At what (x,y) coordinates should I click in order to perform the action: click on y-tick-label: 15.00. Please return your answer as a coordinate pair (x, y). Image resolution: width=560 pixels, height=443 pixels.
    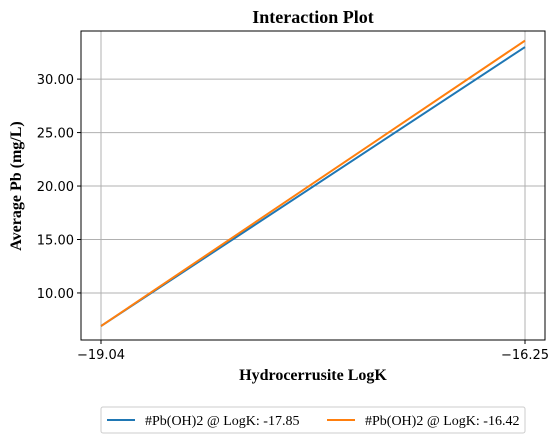
    Looking at the image, I should click on (55, 240).